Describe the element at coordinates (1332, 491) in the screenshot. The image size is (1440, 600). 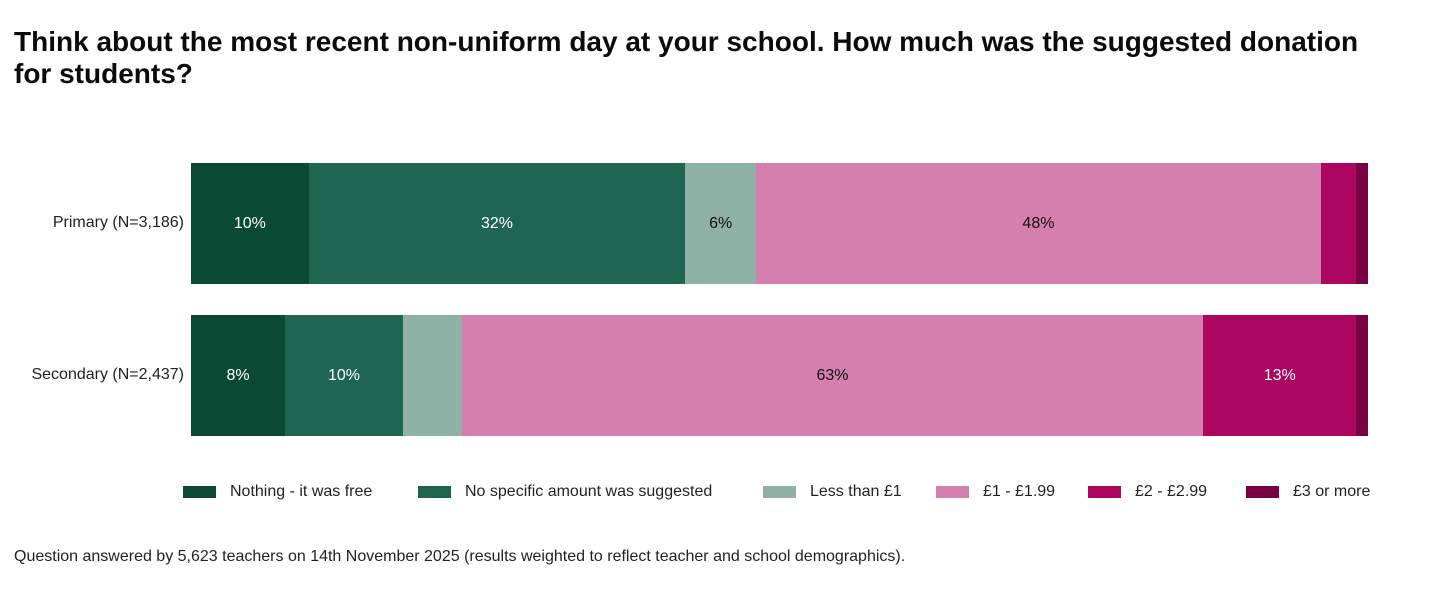
I see `legend-label: £3 or more` at that location.